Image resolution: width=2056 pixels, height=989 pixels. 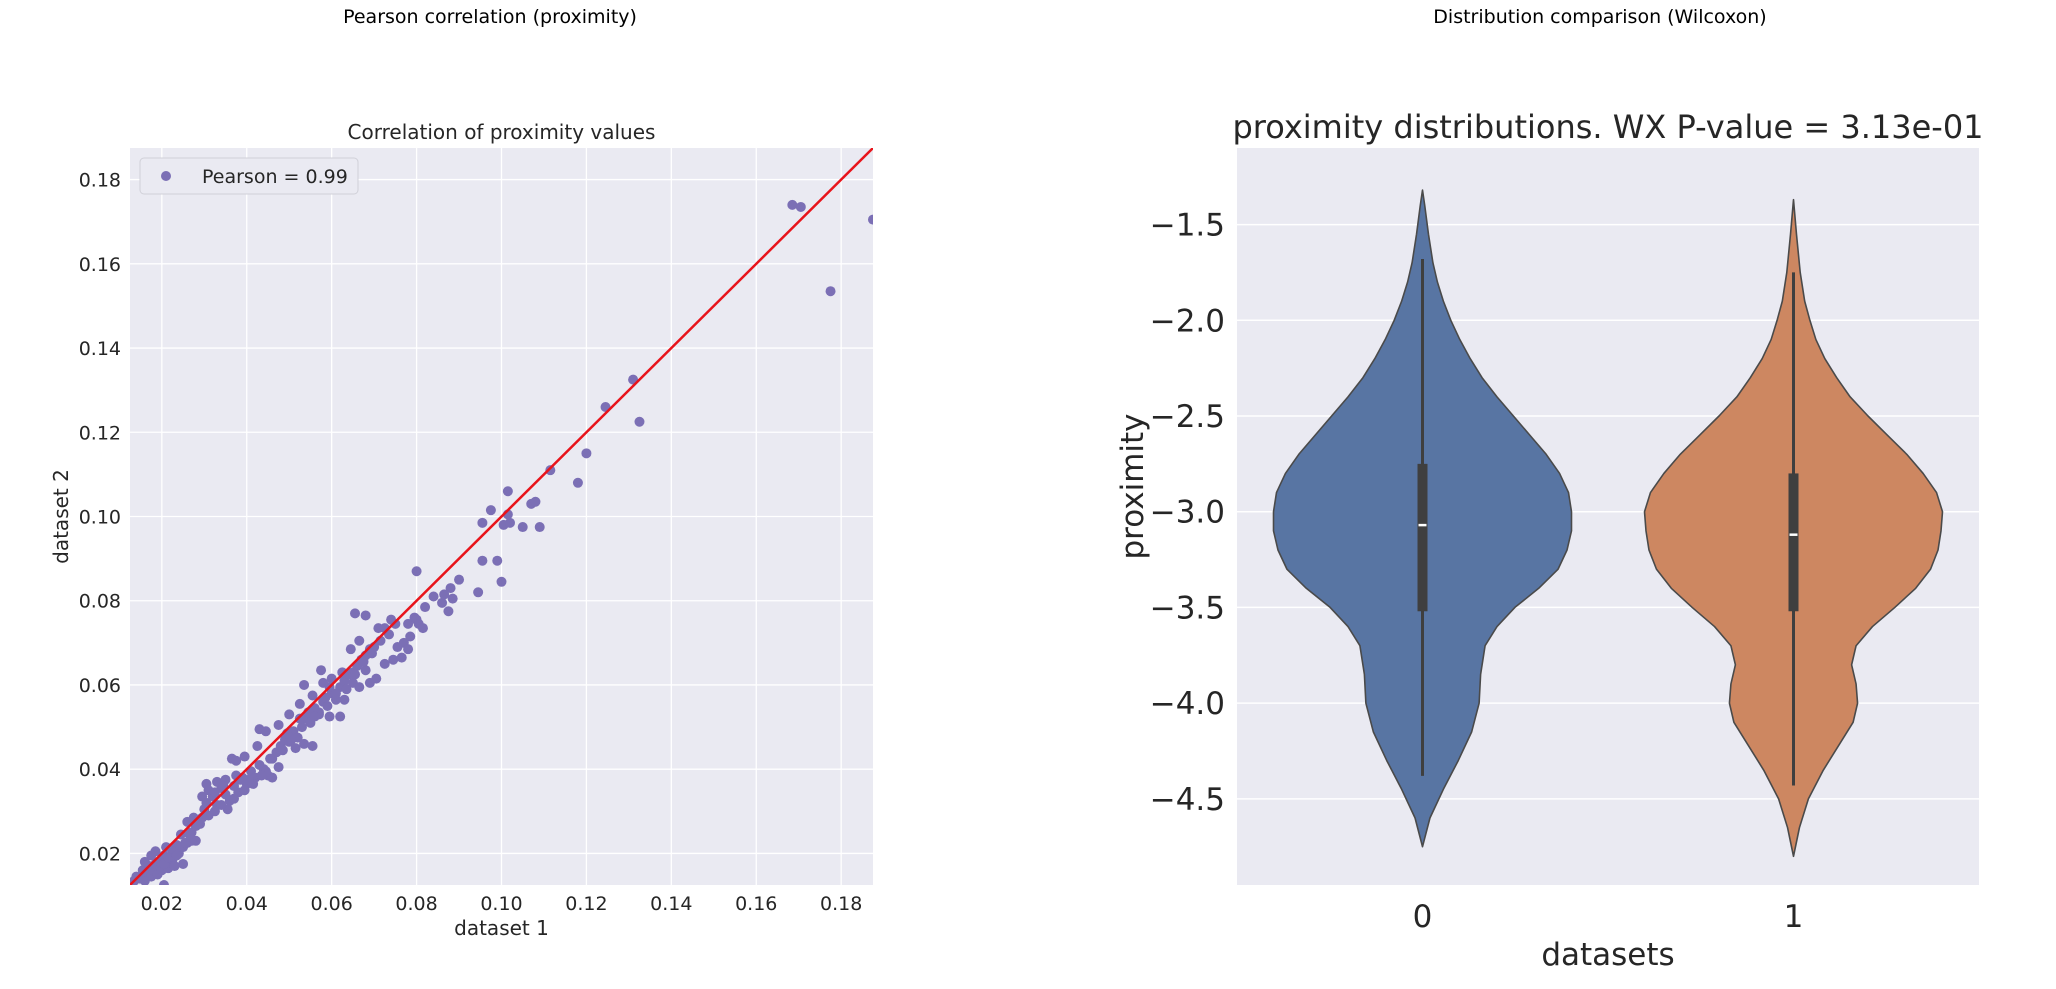 What do you see at coordinates (100, 854) in the screenshot?
I see `y-tick-label: 0.02` at bounding box center [100, 854].